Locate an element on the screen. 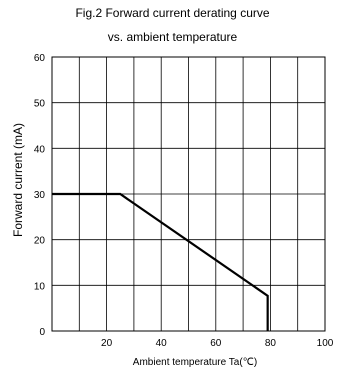 The image size is (345, 371). x-tick-label: 20 is located at coordinates (107, 343).